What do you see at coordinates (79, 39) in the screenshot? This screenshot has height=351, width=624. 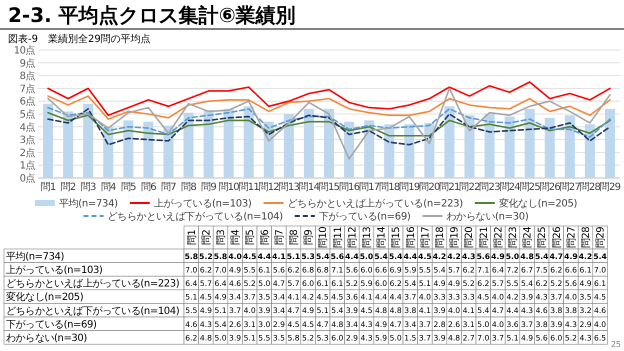 I see `chart-subtitle: 図表-9 業績別全29問の平均点` at bounding box center [79, 39].